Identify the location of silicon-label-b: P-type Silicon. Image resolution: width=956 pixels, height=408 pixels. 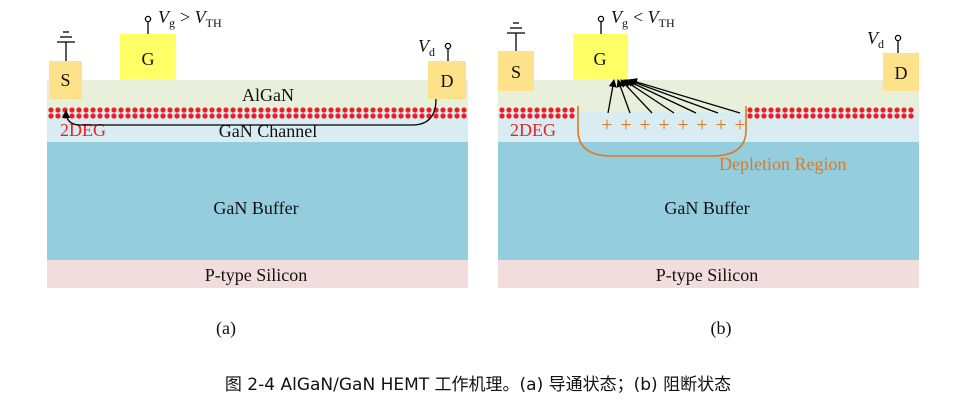
(707, 275).